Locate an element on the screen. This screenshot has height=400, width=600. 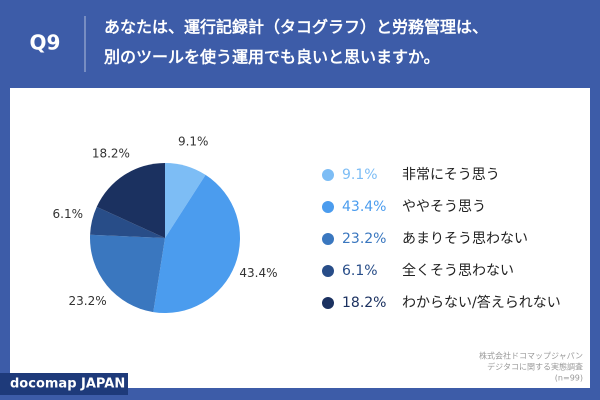
data-label: 18.2% is located at coordinates (111, 153).